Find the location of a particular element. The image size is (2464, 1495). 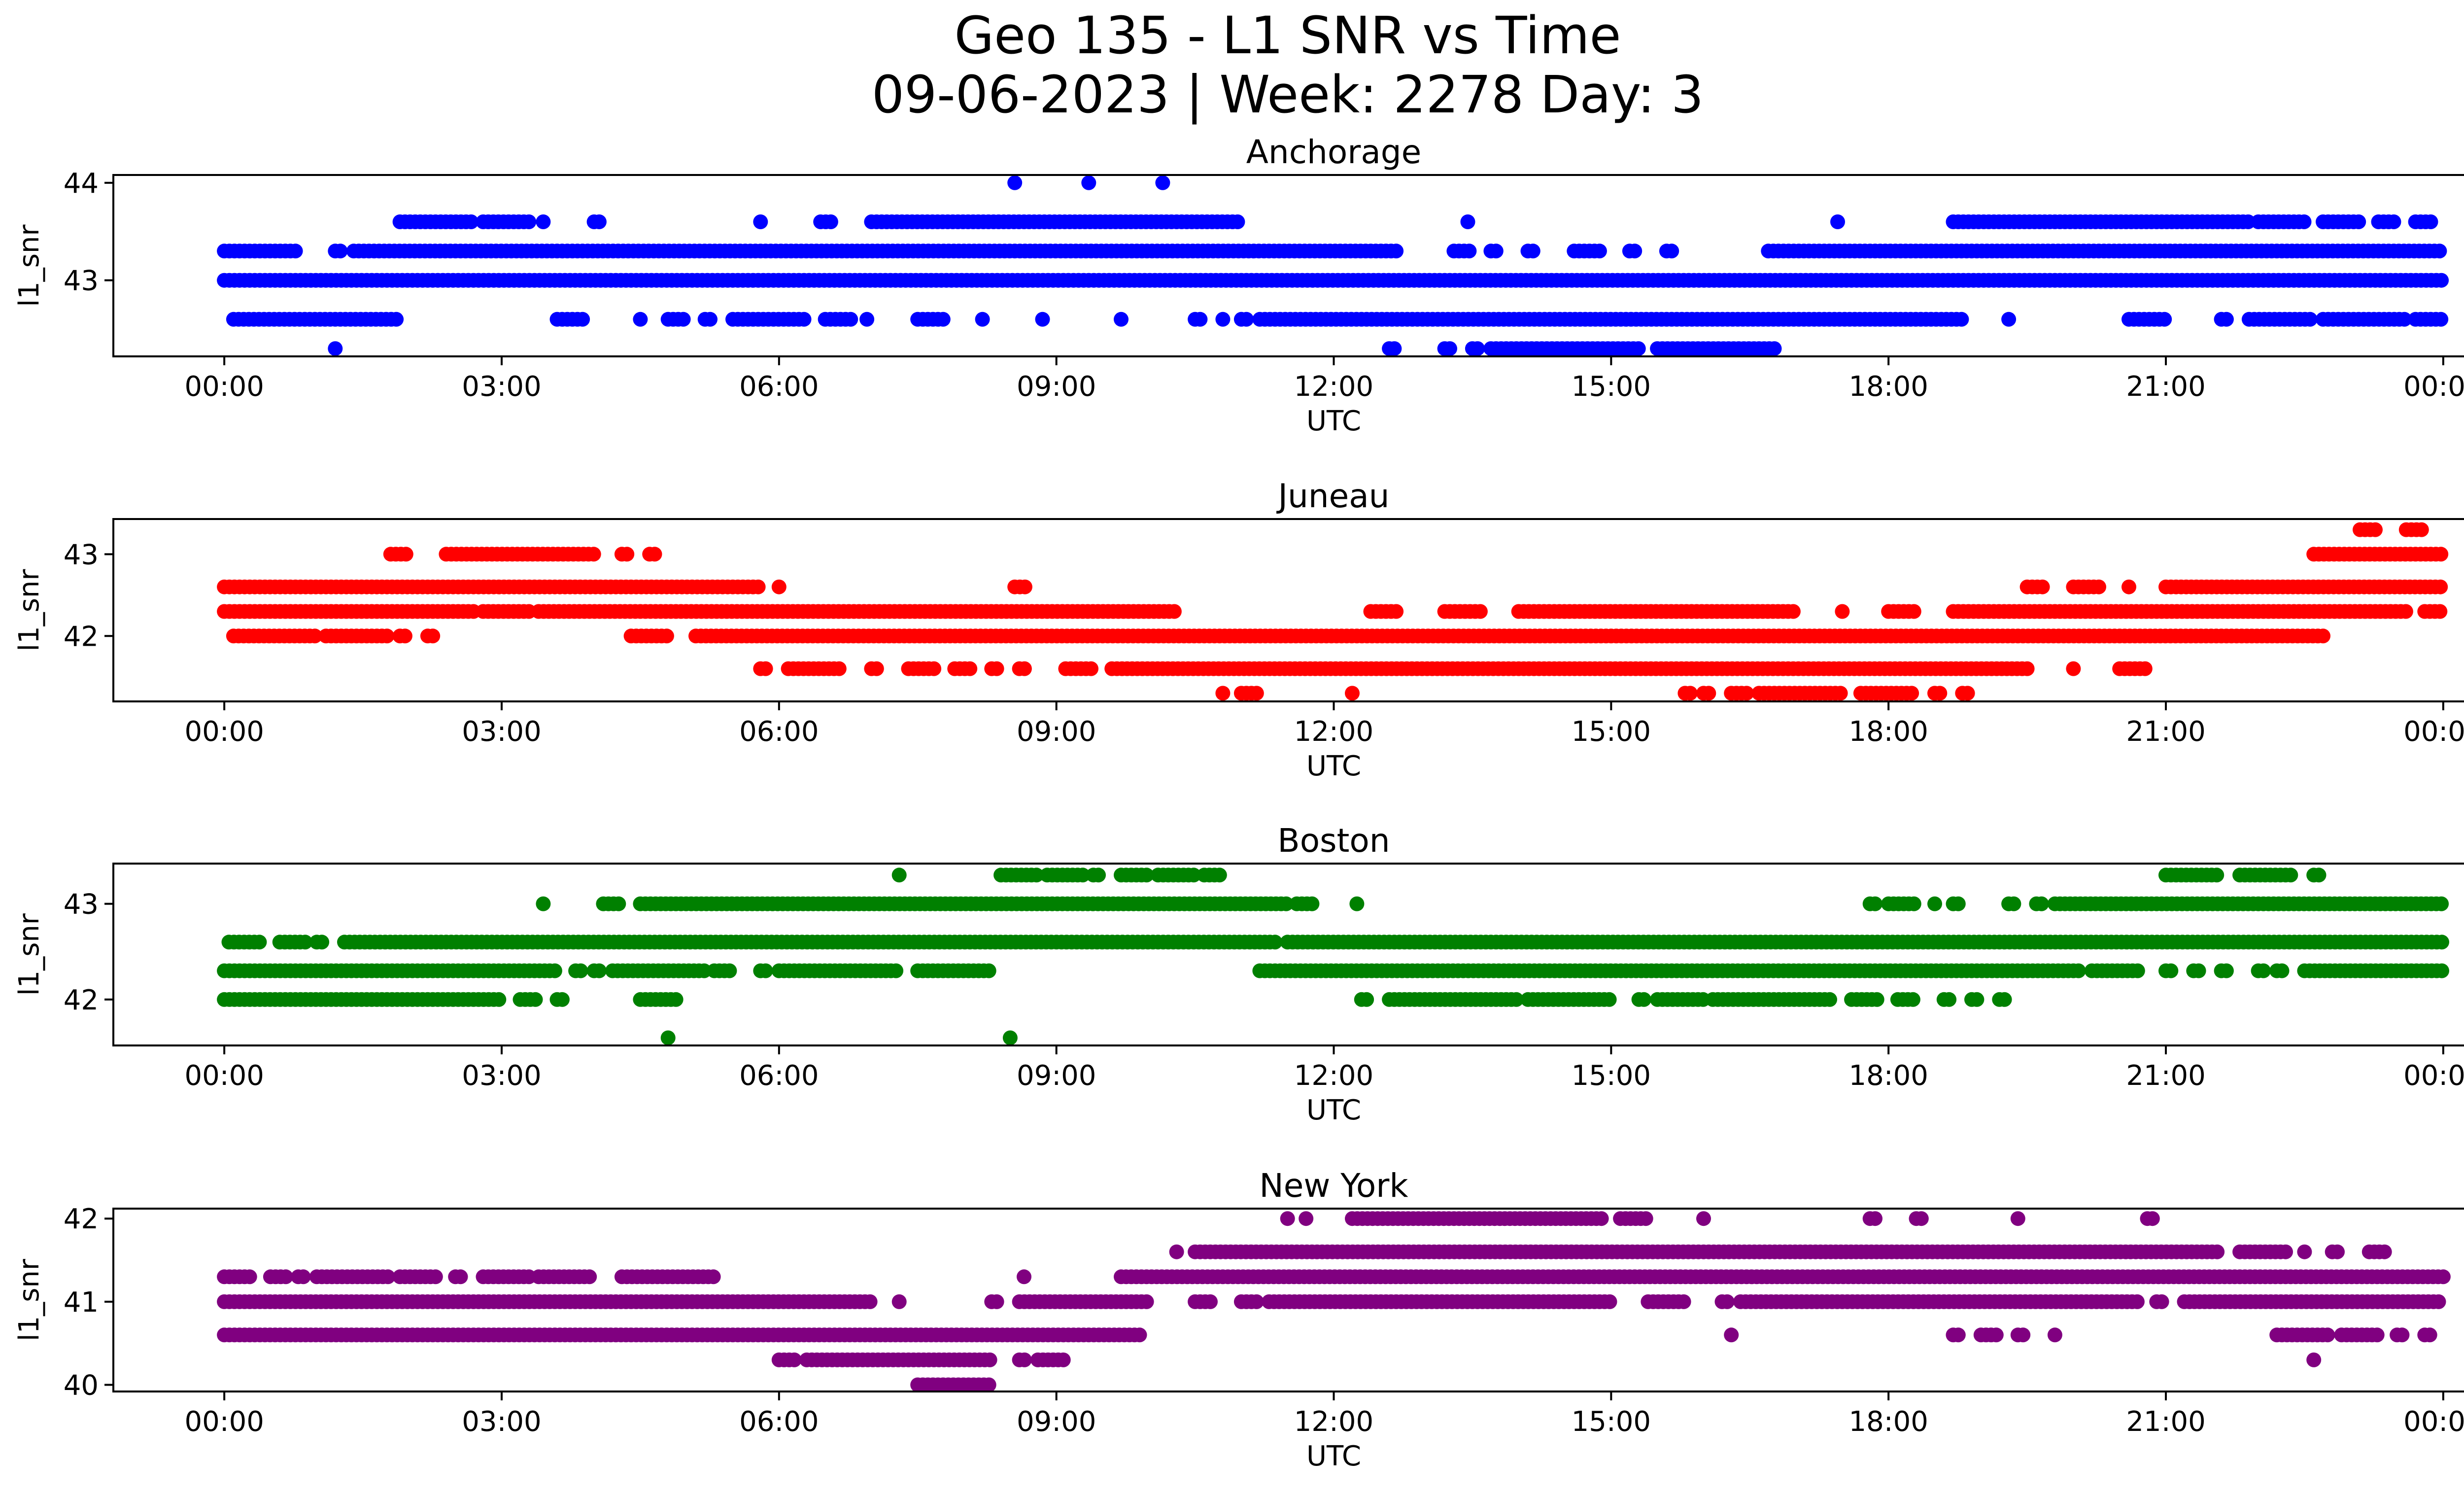

figure-title-line-2: 09-06-2023 | Week: 2278 Day: 3 is located at coordinates (1288, 95).